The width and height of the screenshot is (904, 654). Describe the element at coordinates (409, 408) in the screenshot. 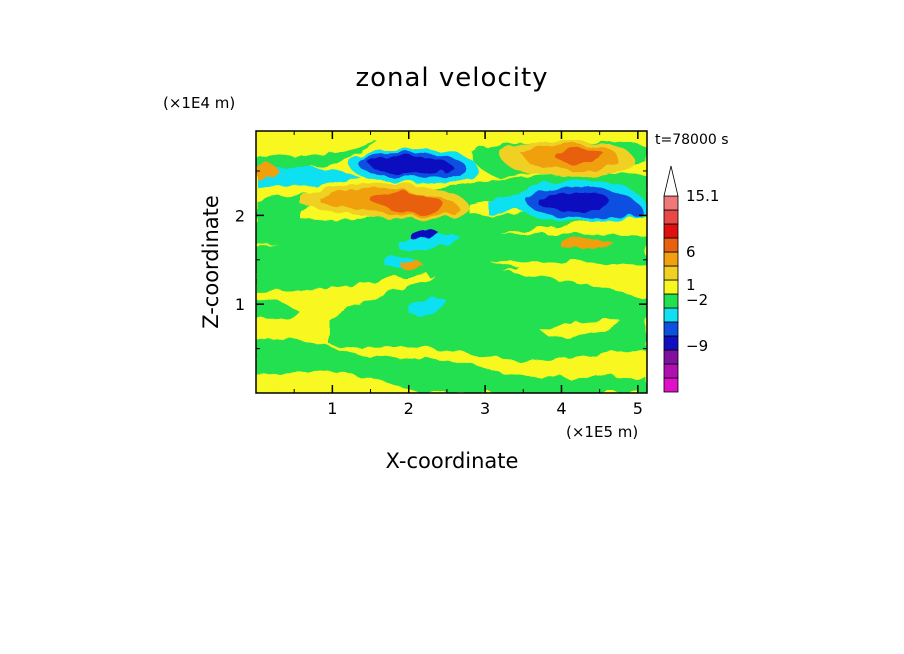

I see `x-tick-label: 2` at that location.